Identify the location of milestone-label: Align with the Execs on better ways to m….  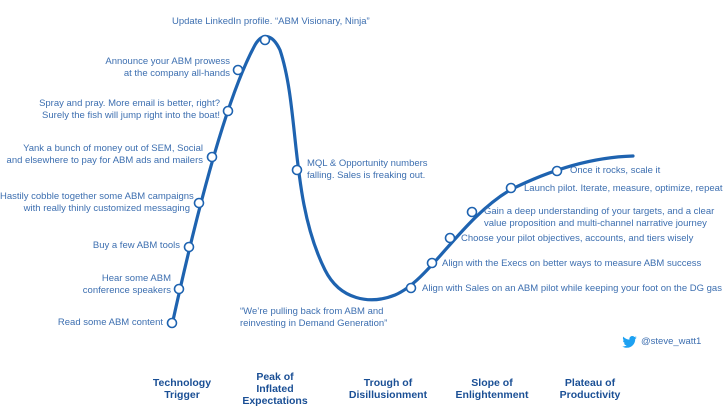
(572, 263).